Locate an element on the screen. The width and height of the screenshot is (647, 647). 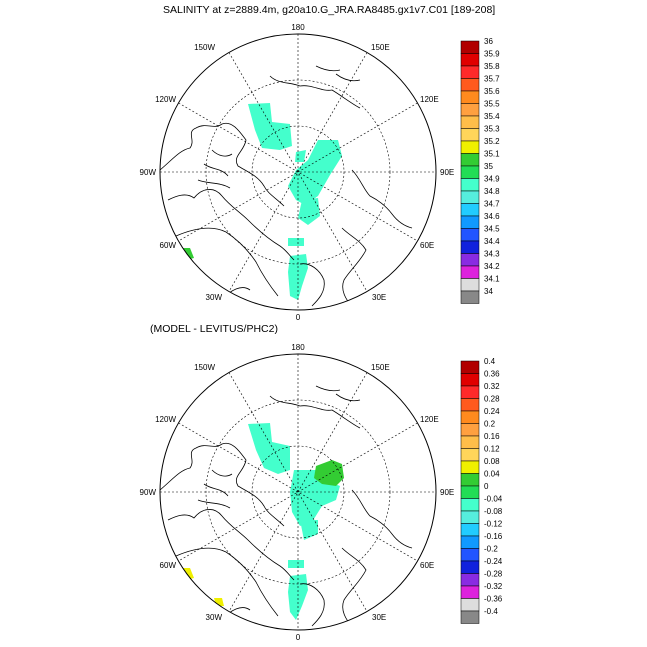
lon-label-90w: 90W is located at coordinates (148, 492).